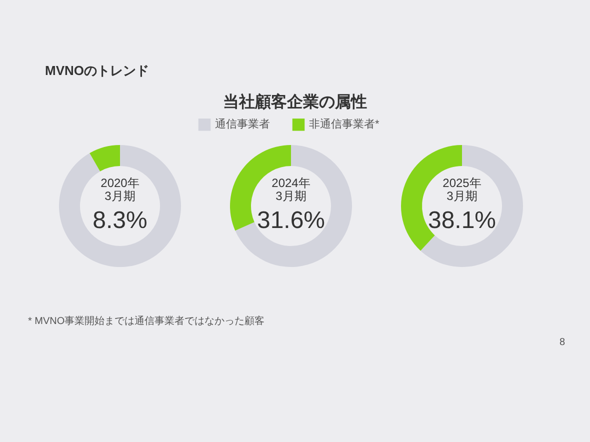 Image resolution: width=590 pixels, height=442 pixels. What do you see at coordinates (291, 183) in the screenshot?
I see `text: 2024年` at bounding box center [291, 183].